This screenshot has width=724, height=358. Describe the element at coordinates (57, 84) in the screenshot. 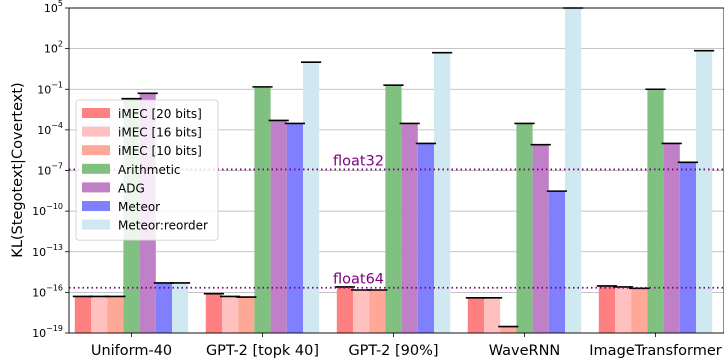

I see `y-tick-exponent: −1` at that location.